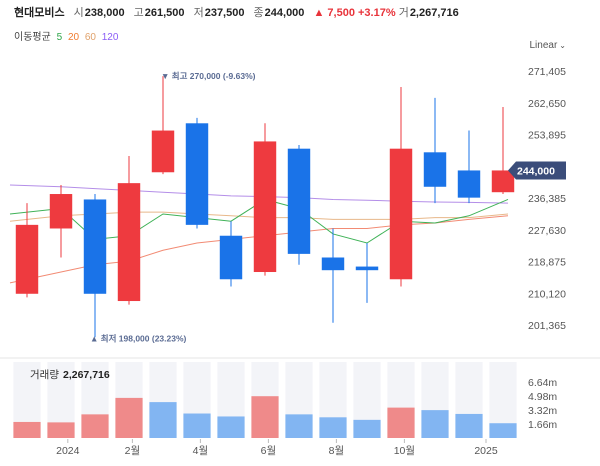  I want to click on volume-tick-label: 4.98m, so click(542, 397).